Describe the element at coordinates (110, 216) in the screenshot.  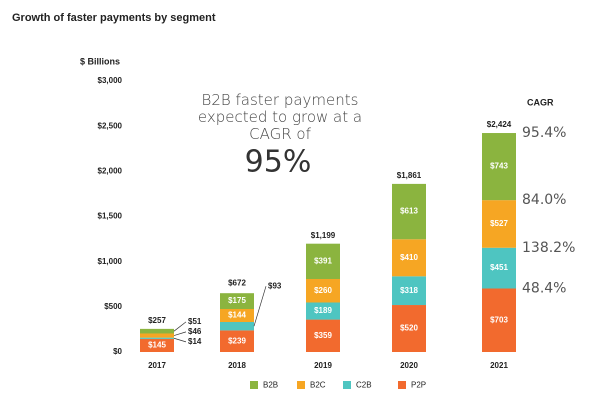
I see `y-tick-label: $1,500` at that location.